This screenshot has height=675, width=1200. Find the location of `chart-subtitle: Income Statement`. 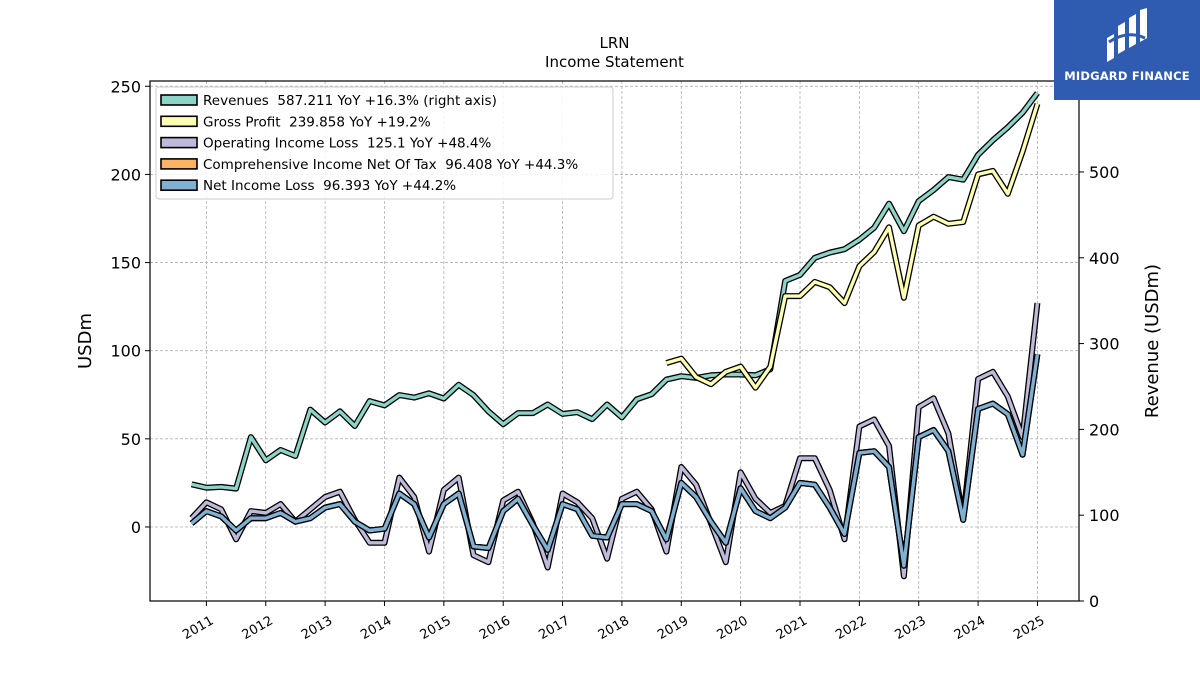

chart-subtitle: Income Statement is located at coordinates (614, 62).